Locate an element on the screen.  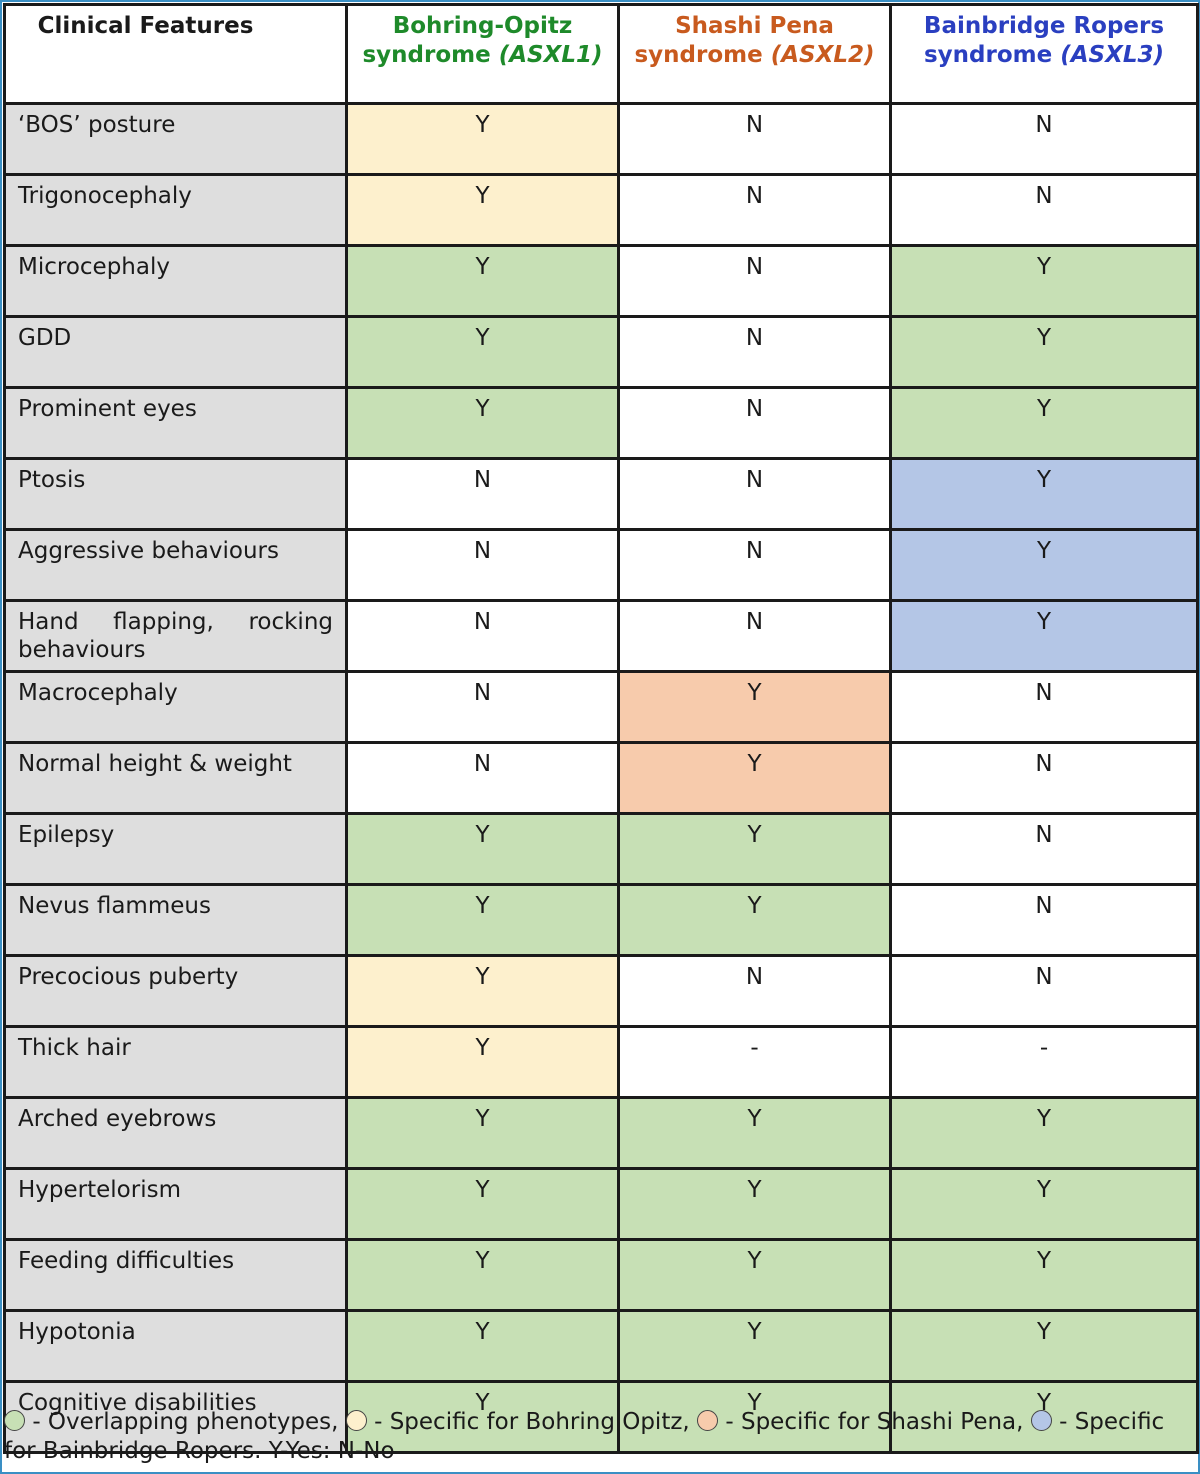
header-bohring-opitz: Bohring-Opitz syndrome (ASXL1) is located at coordinates (482, 54).